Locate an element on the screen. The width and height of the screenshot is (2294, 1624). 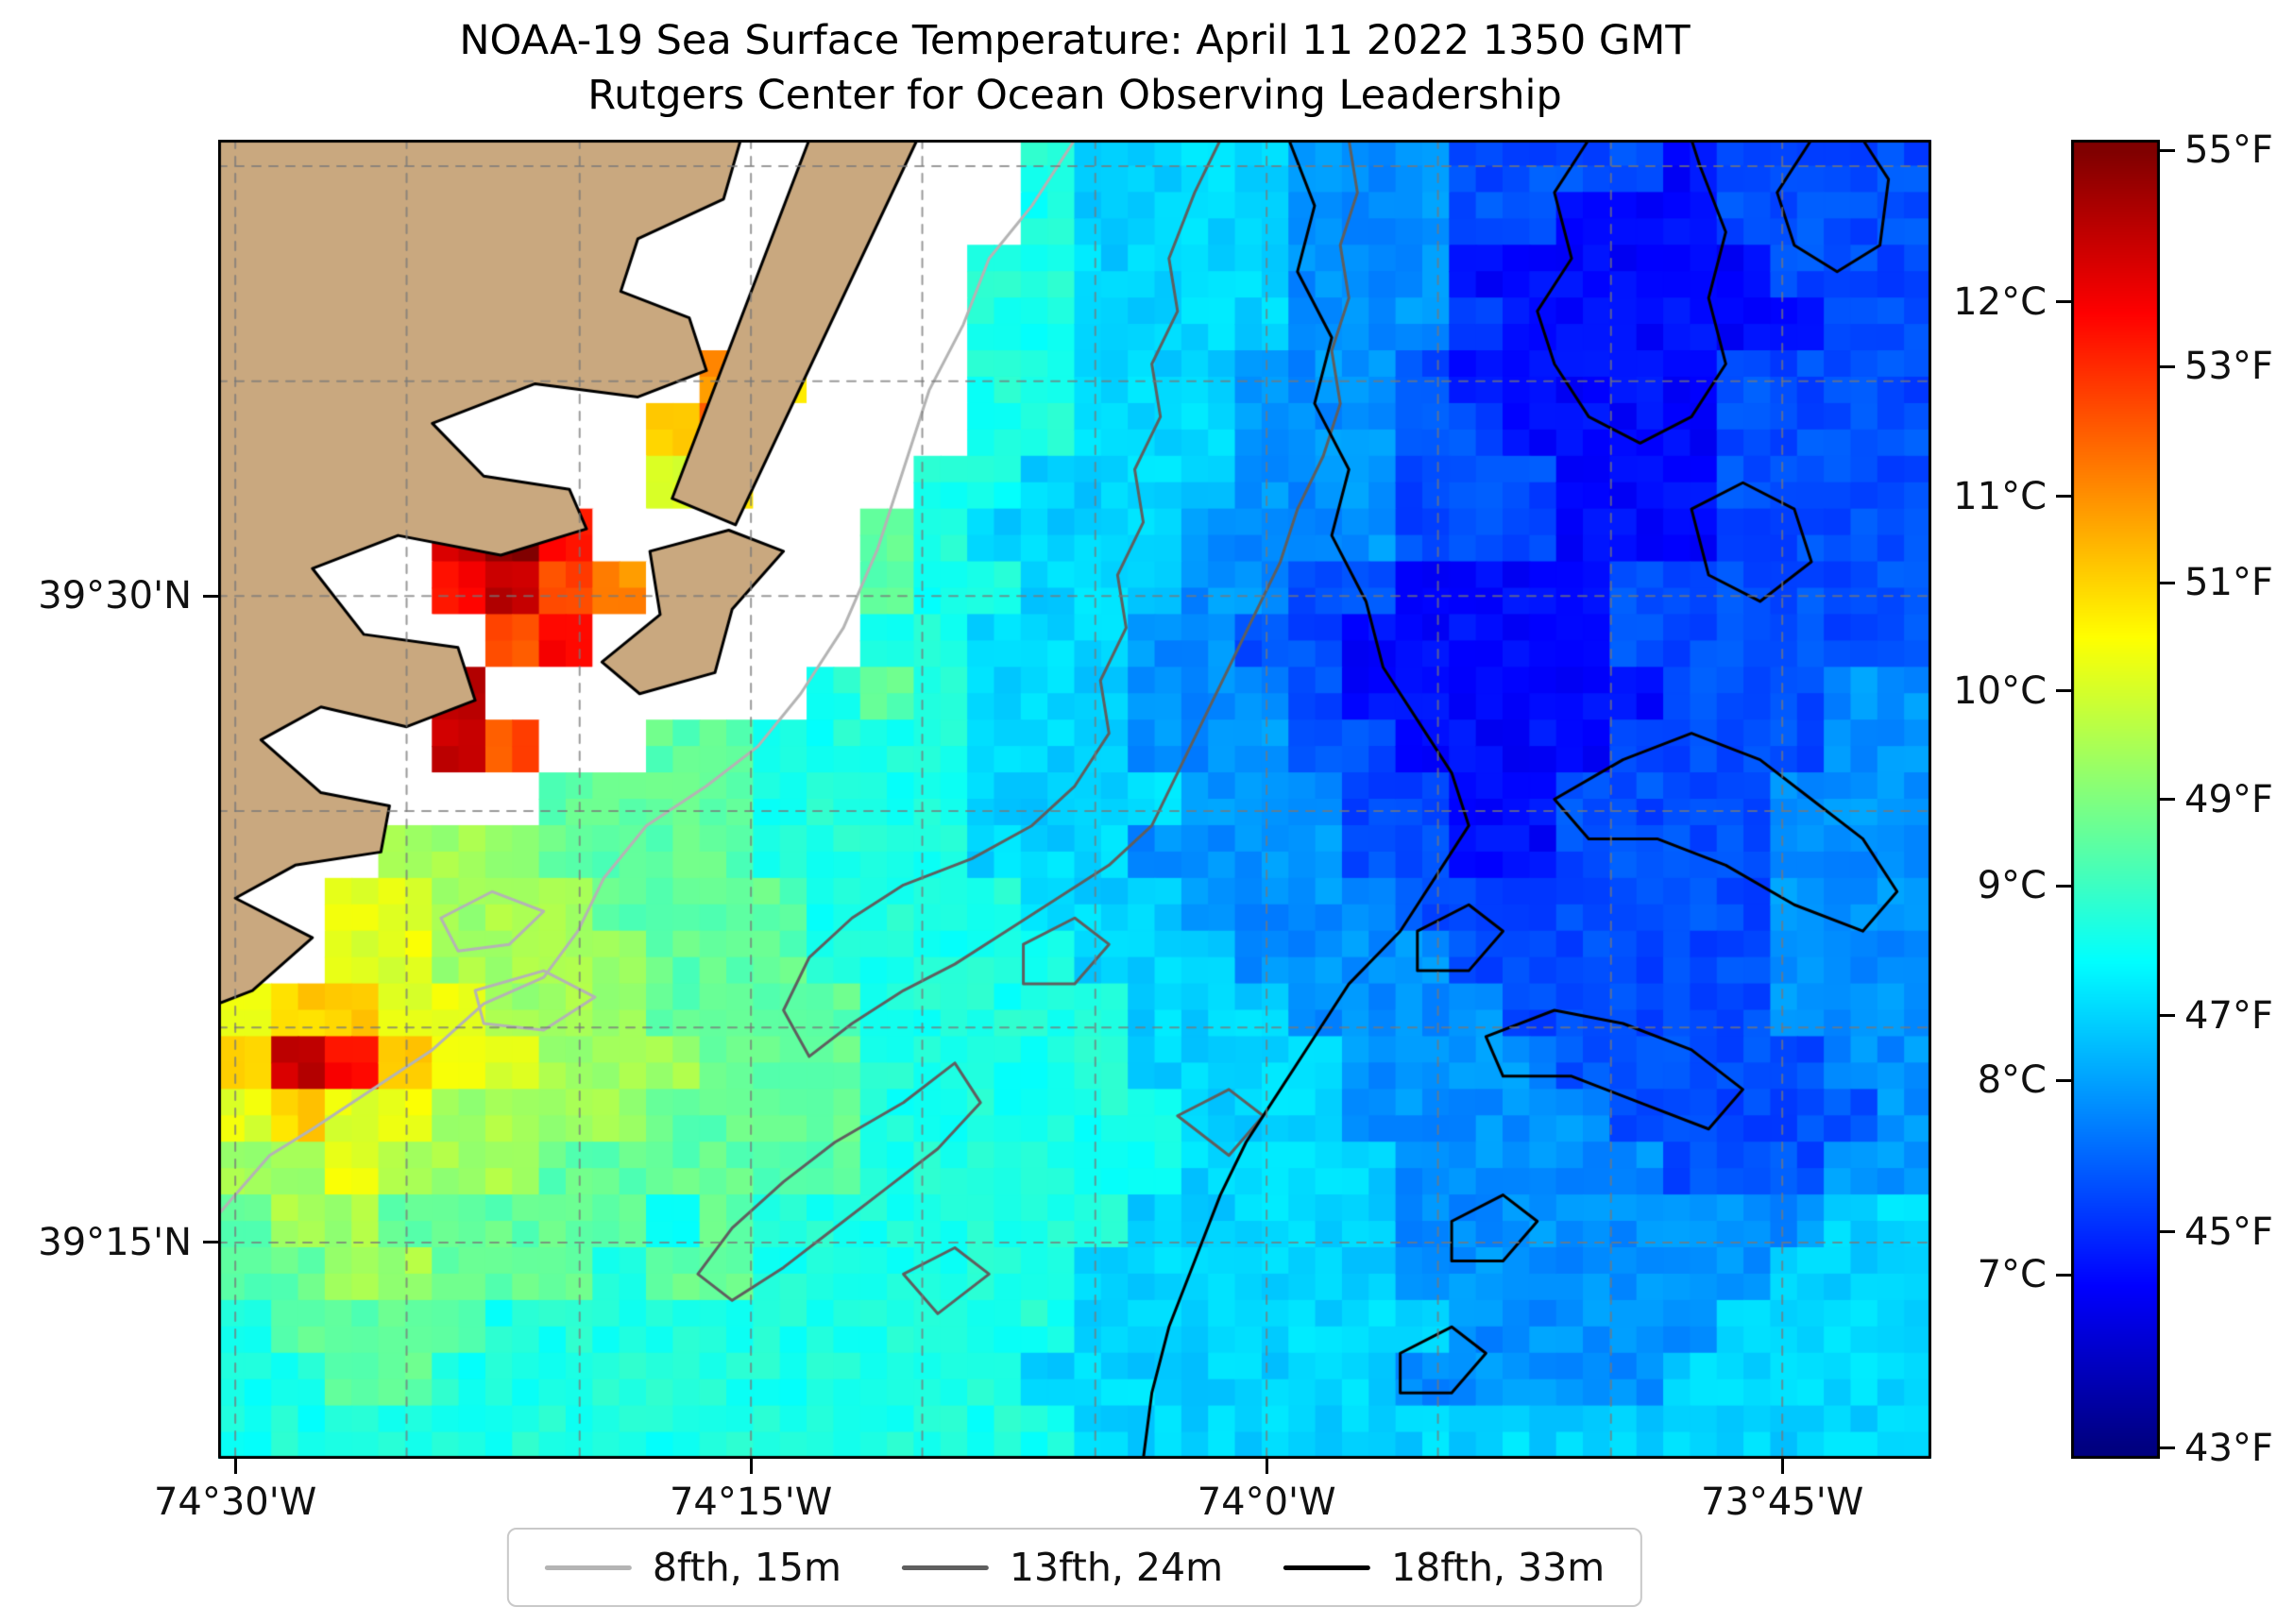
colorbar-f-tick-label: 43°F is located at coordinates (2228, 1448).